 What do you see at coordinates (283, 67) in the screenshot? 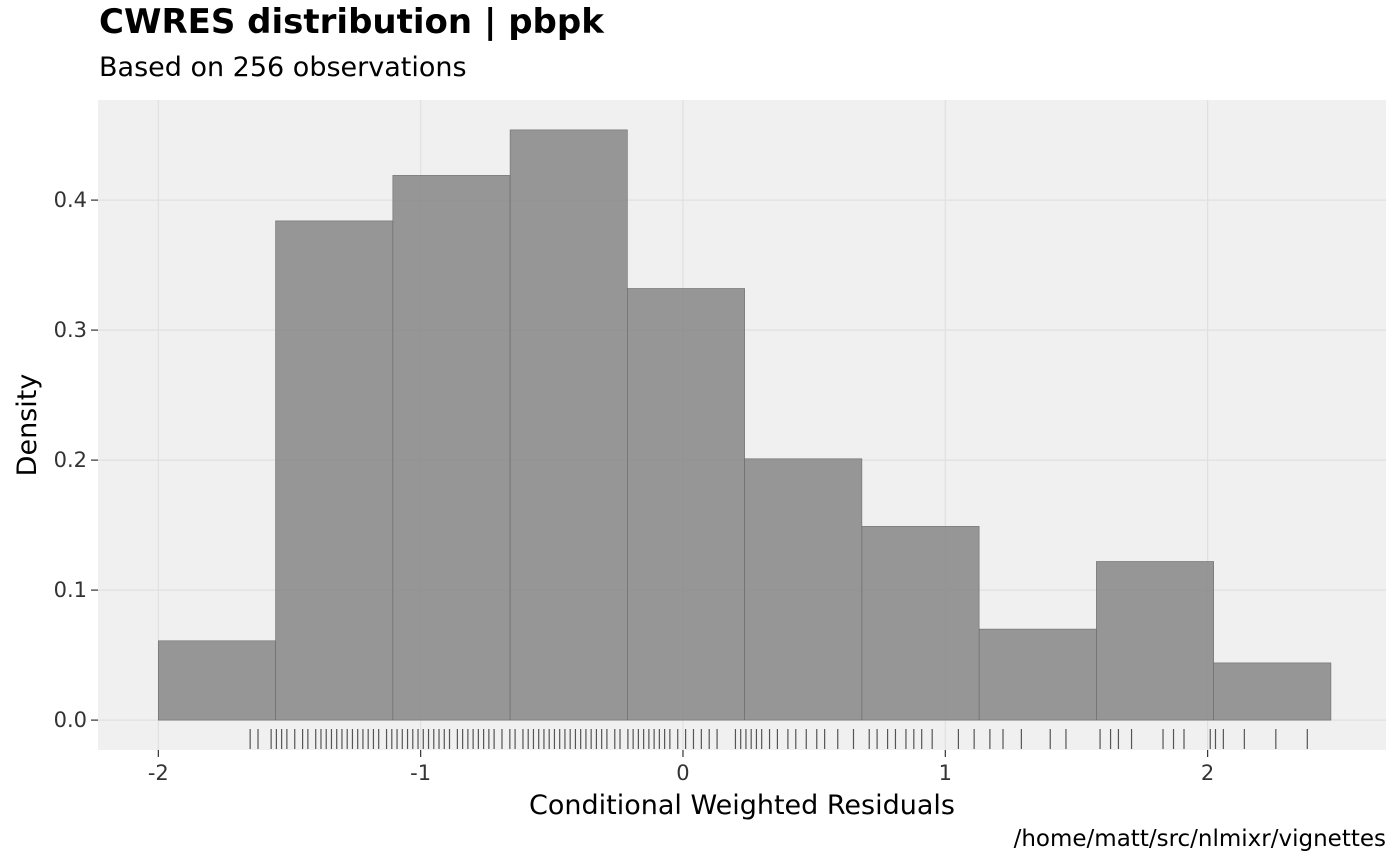
I see `chart-subtitle: Based on 256 observations` at bounding box center [283, 67].